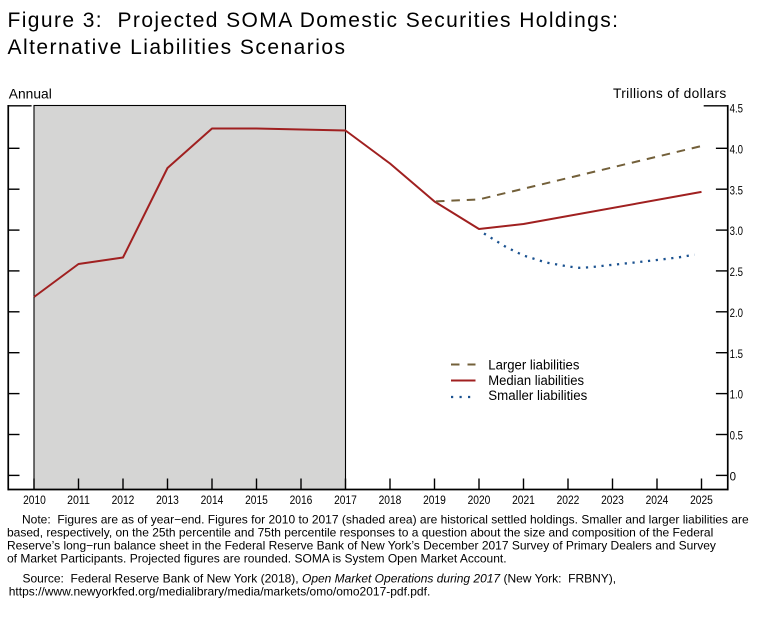  What do you see at coordinates (669, 93) in the screenshot?
I see `svg-text: Trillions of dollars` at bounding box center [669, 93].